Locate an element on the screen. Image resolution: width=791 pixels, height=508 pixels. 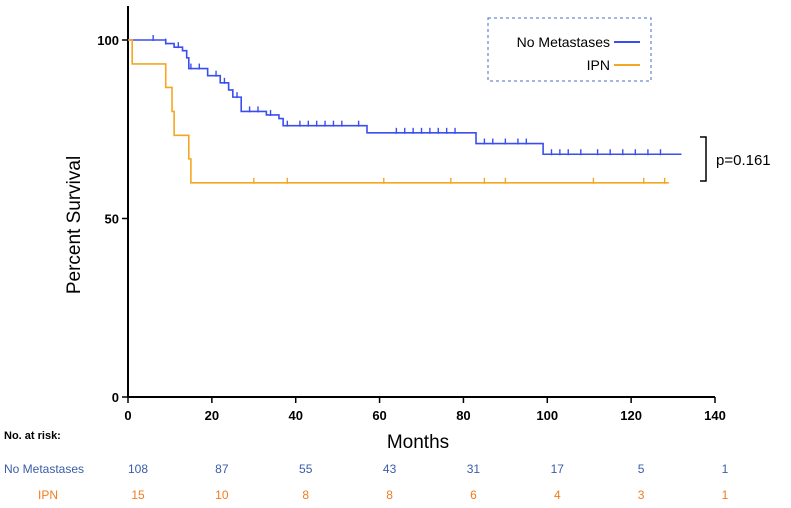
y-tick-label: 0 is located at coordinates (115, 397).